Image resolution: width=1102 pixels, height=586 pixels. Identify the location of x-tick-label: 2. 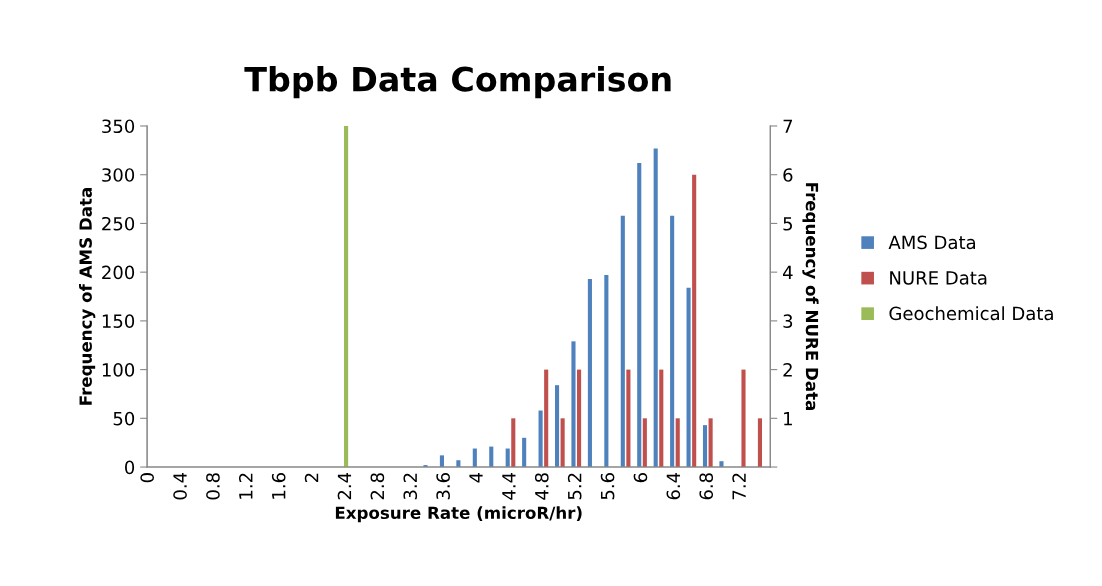
(311, 478).